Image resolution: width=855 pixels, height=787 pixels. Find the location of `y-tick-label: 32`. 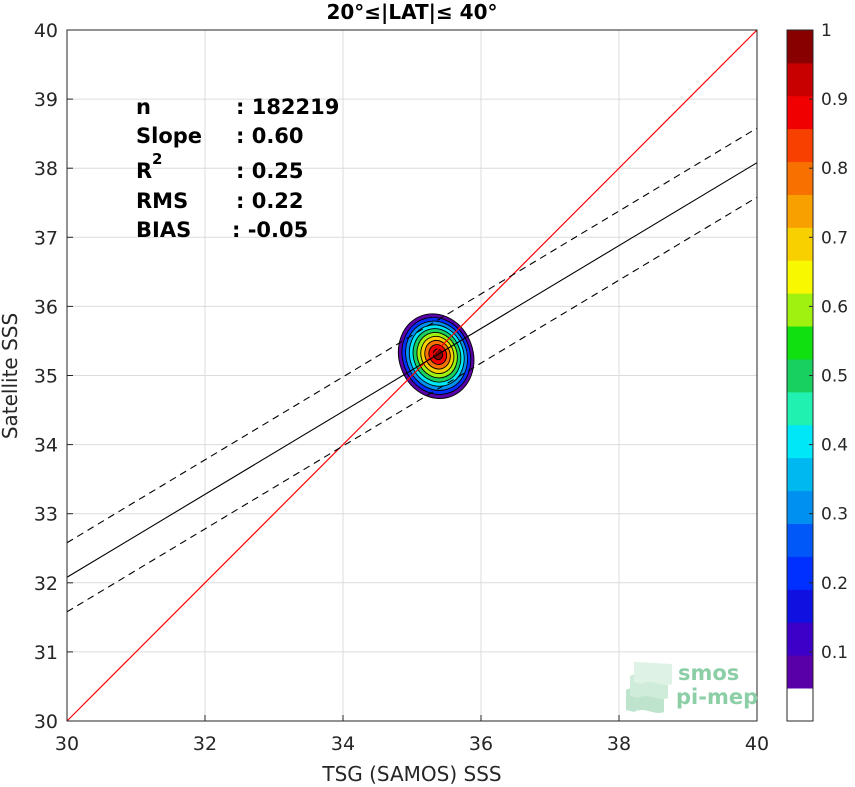

y-tick-label: 32 is located at coordinates (46, 584).